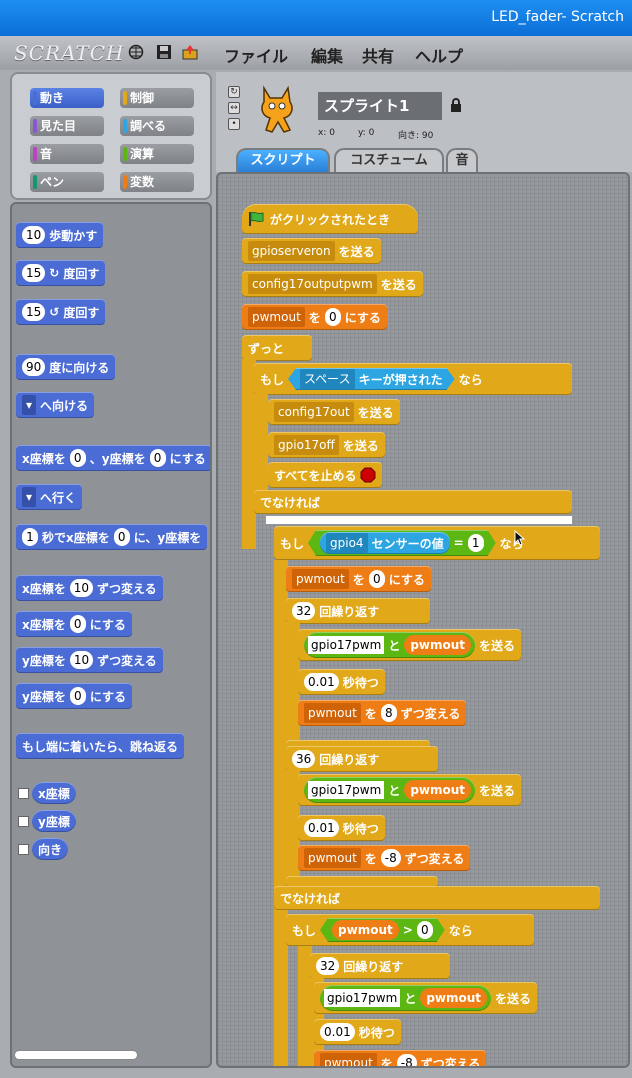 The width and height of the screenshot is (632, 1078). I want to click on goto-block: ▾ へ行く, so click(49, 497).